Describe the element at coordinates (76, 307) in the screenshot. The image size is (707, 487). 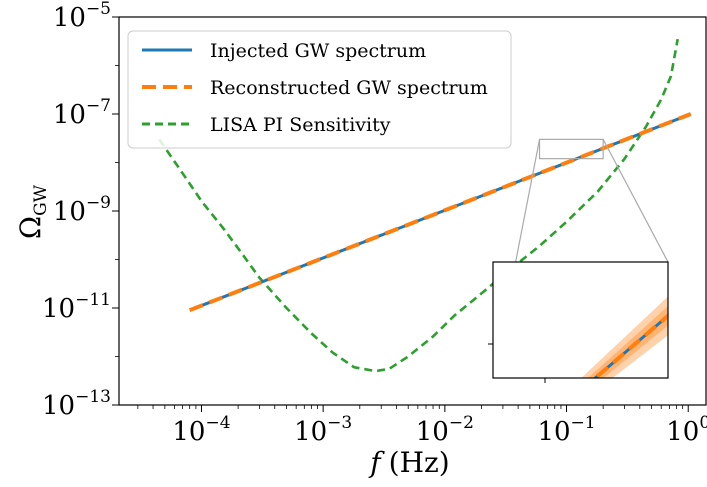
I see `y-tick-label: 10⁻¹¹` at that location.